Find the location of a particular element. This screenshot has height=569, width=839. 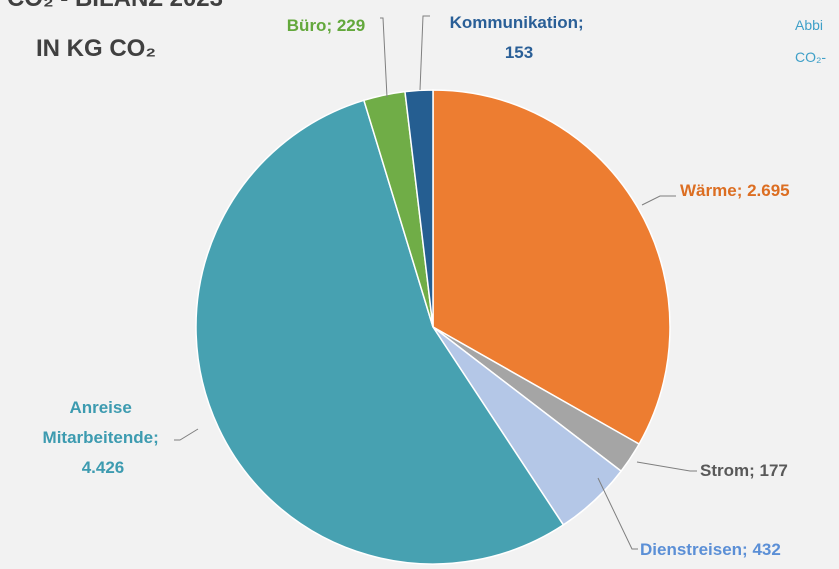

label-name: Kommunikation is located at coordinates (514, 22).